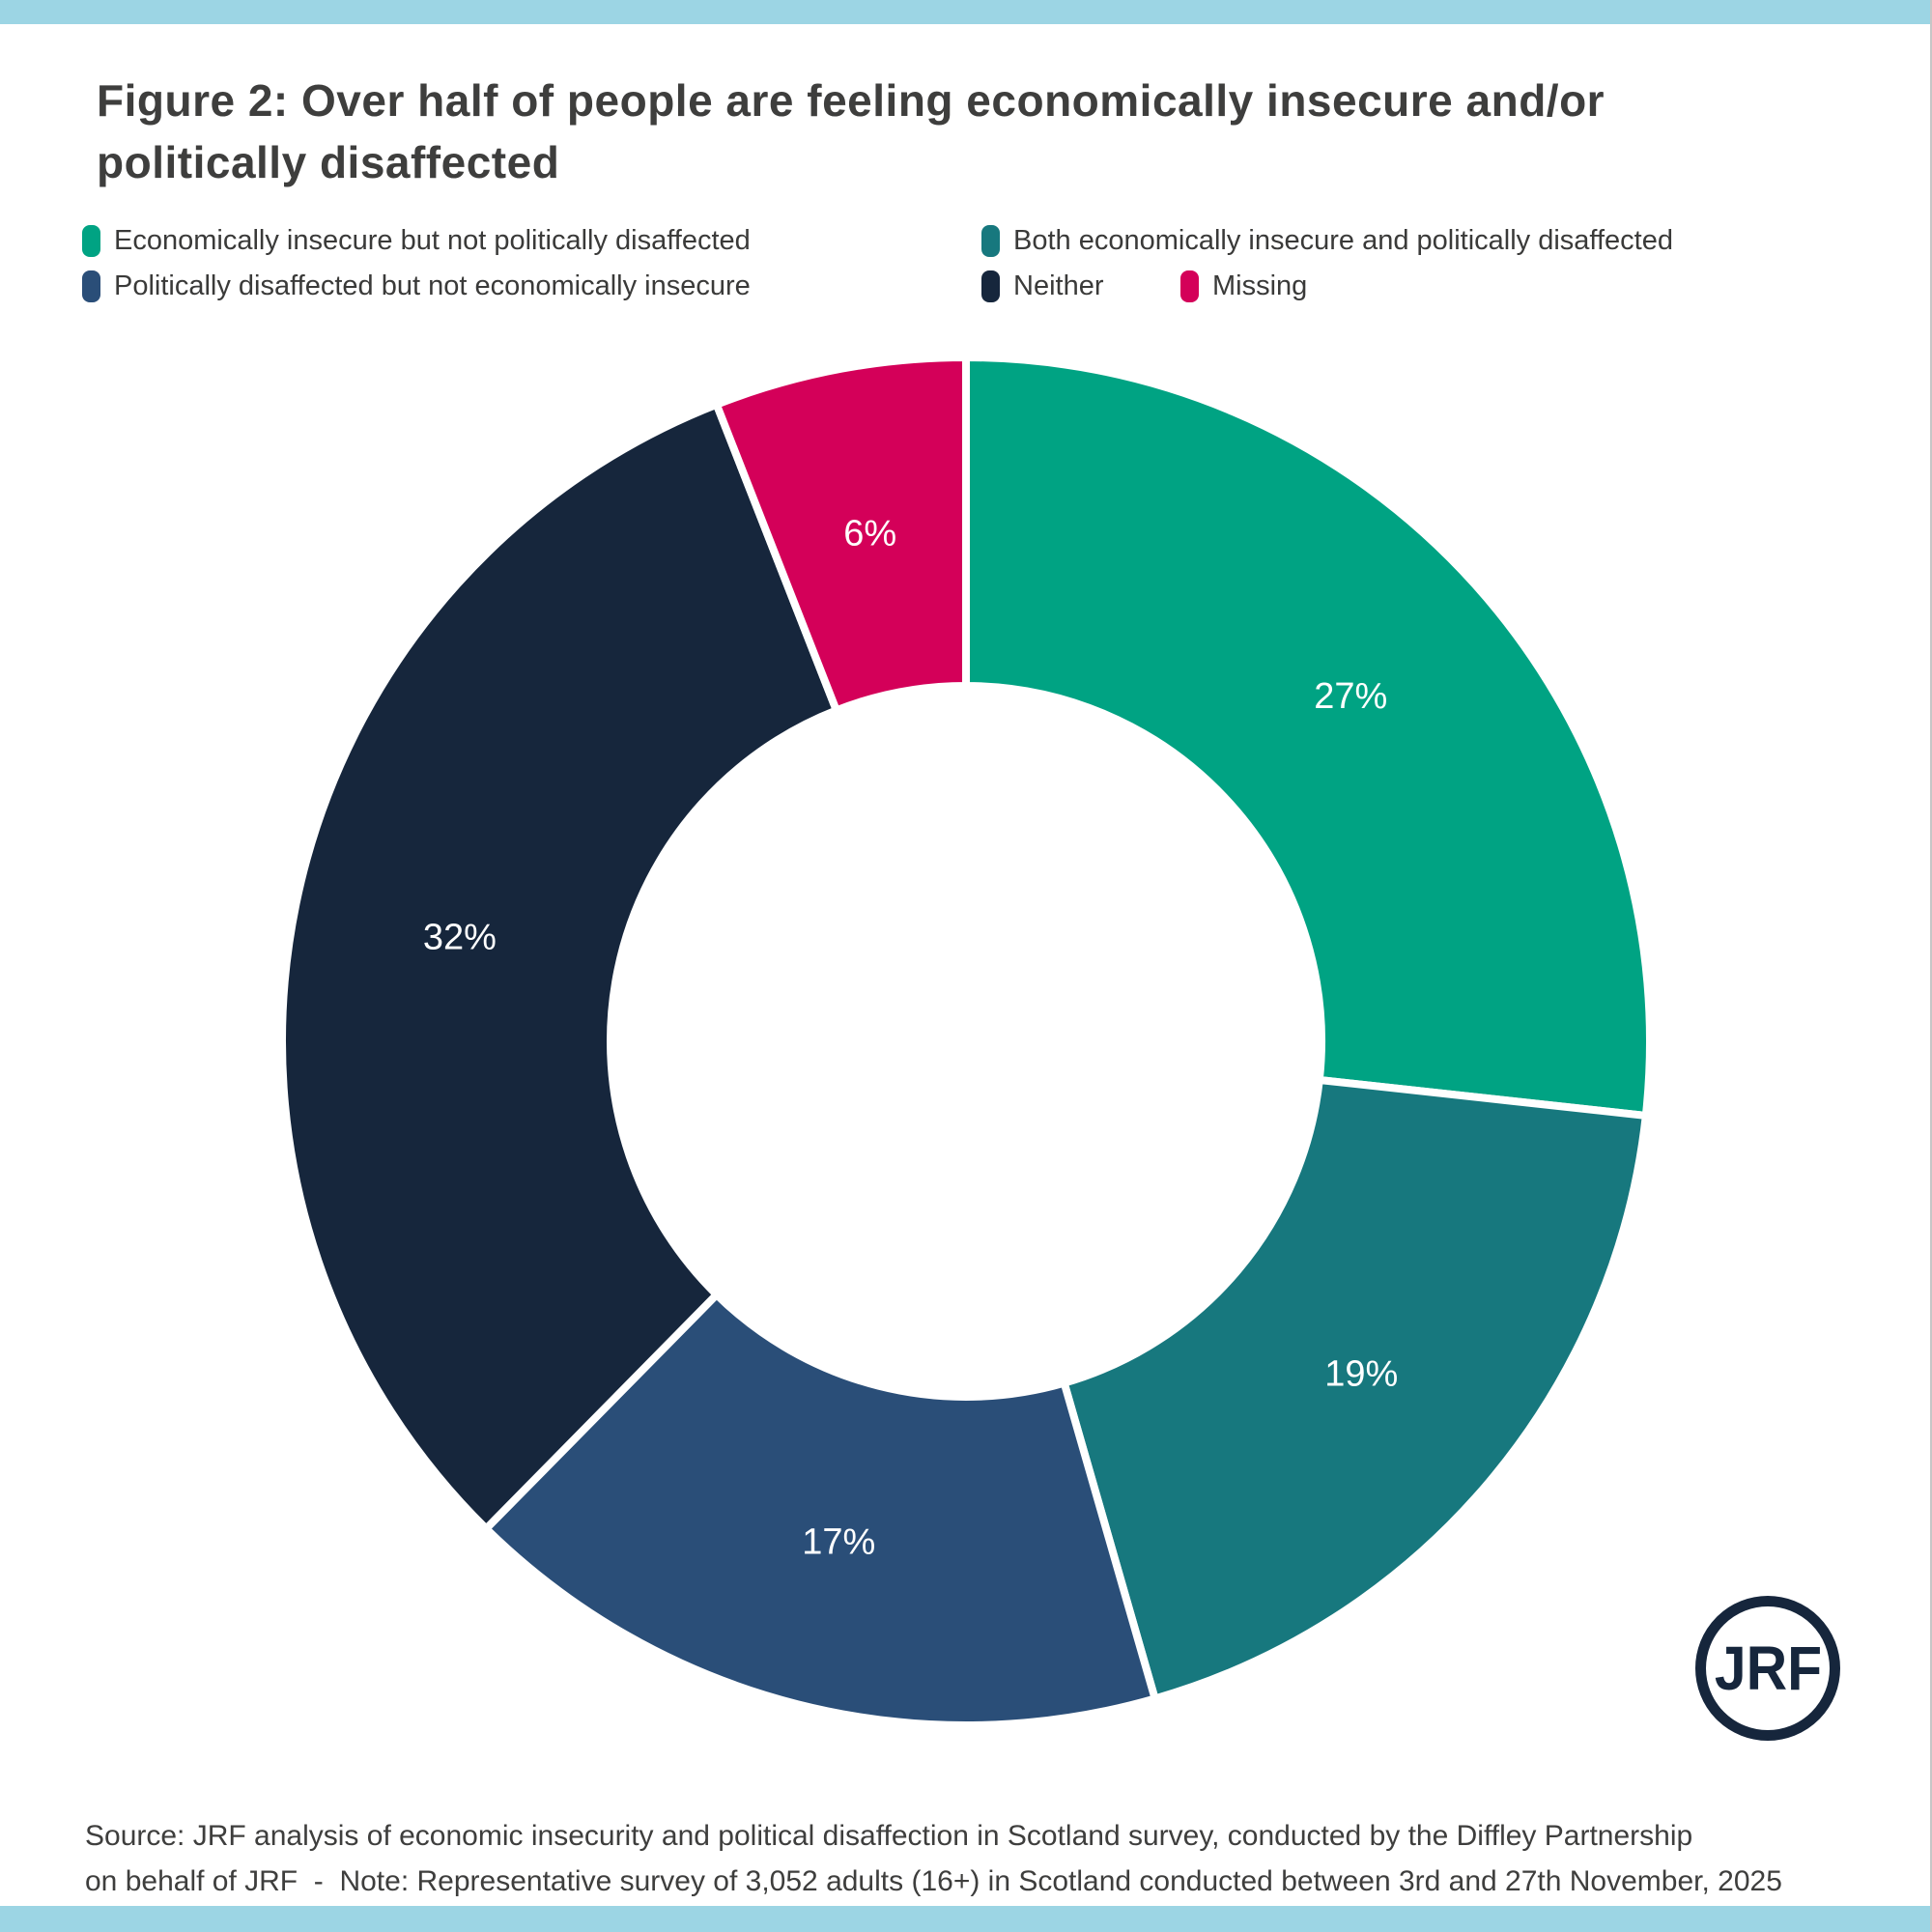 This screenshot has width=1932, height=1932. What do you see at coordinates (869, 533) in the screenshot?
I see `donut-slice-label-4: 6%` at bounding box center [869, 533].